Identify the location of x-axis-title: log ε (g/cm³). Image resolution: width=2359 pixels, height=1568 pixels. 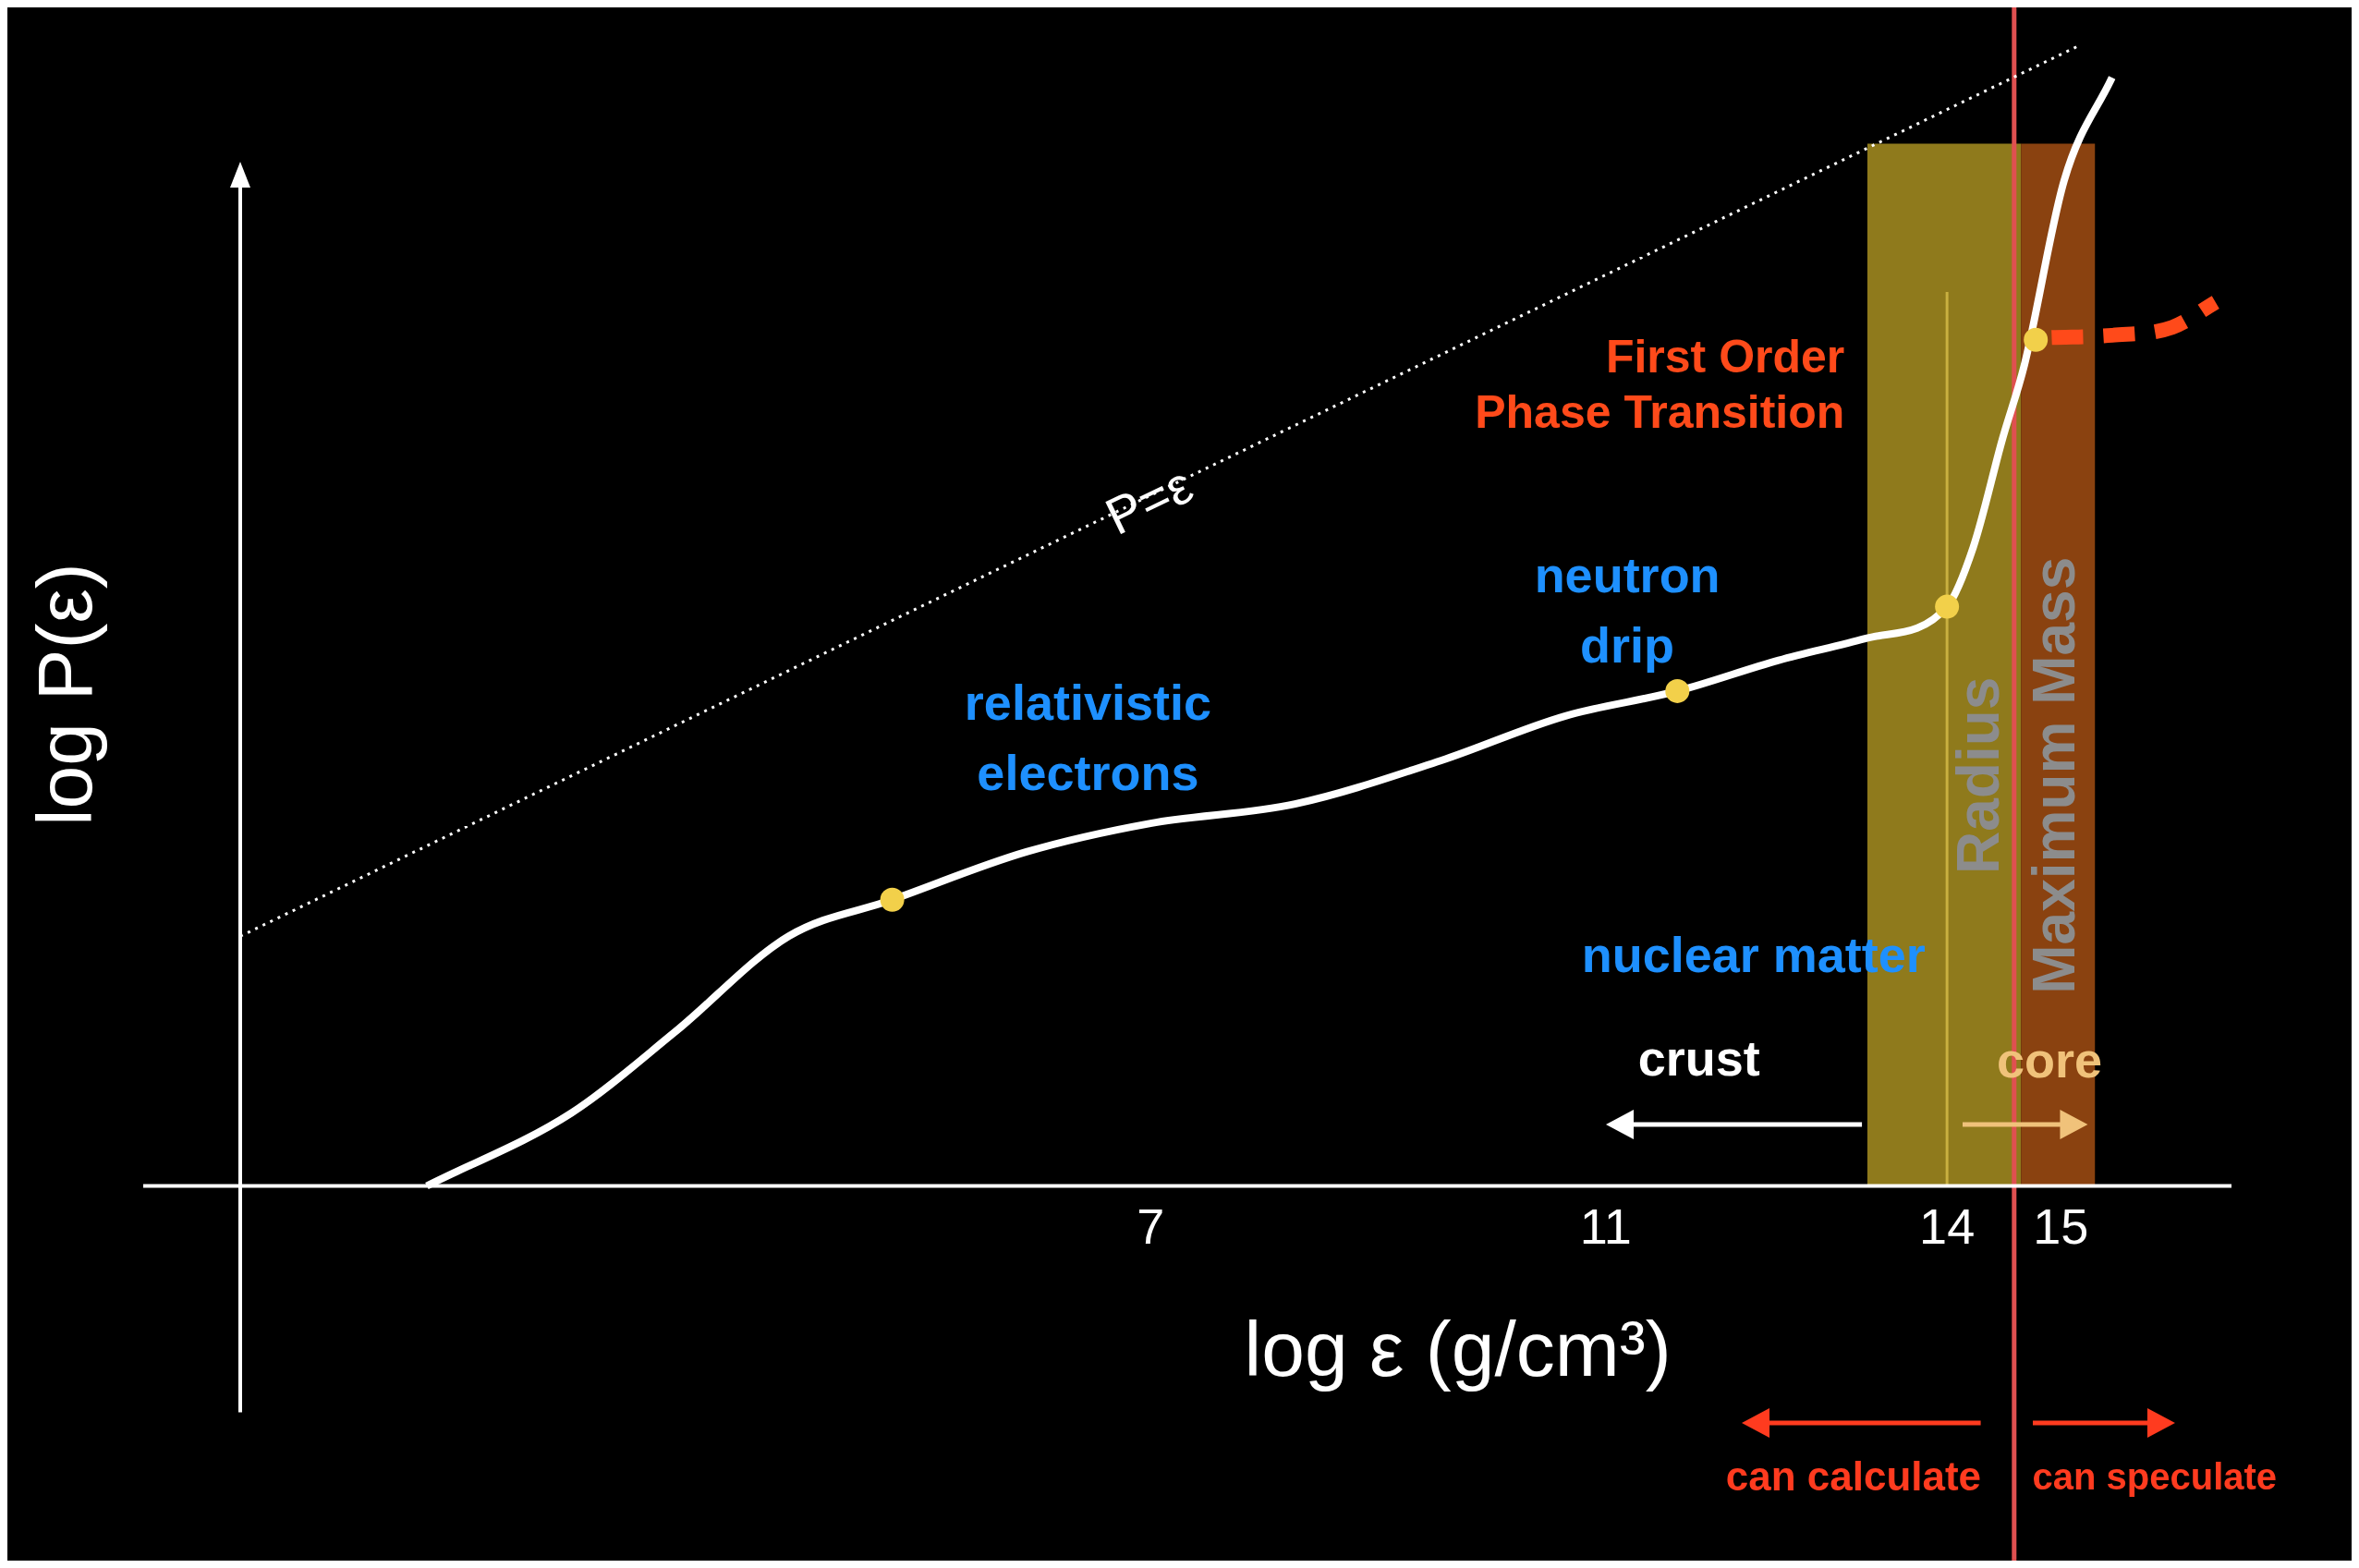
(1458, 1349).